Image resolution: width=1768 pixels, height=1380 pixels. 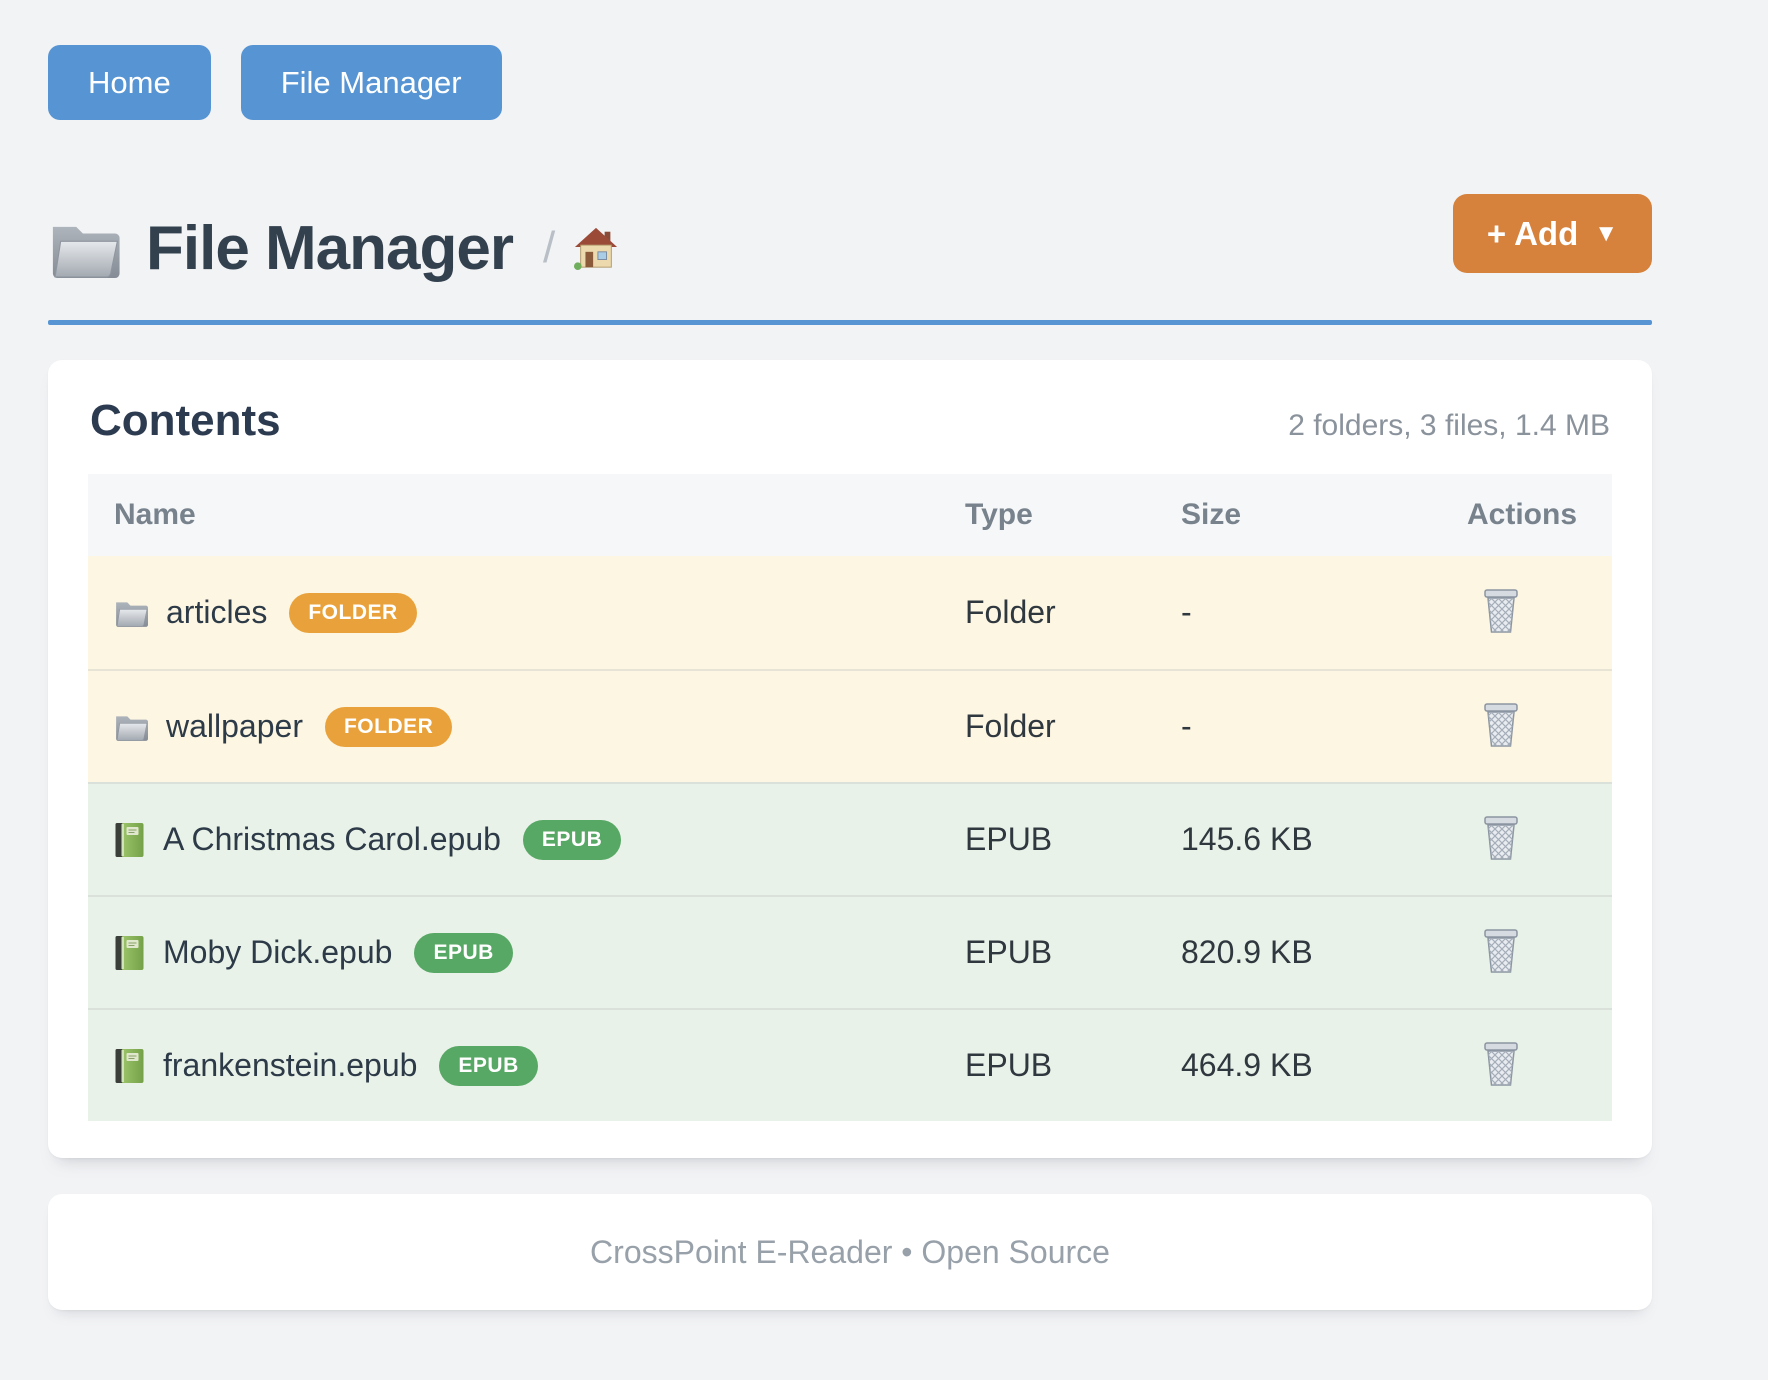 I want to click on file-name-link: articles, so click(x=217, y=612).